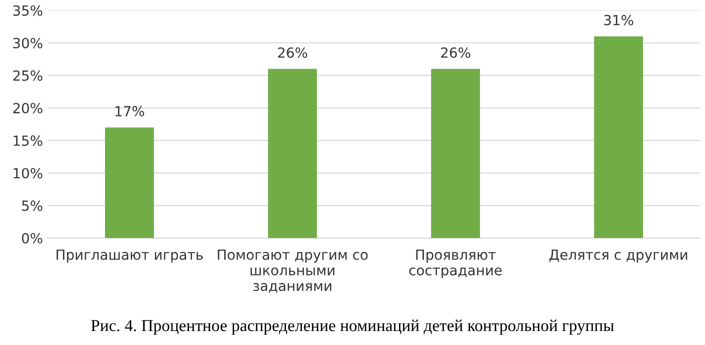  I want to click on y-tick-label: 5%, so click(32, 205).